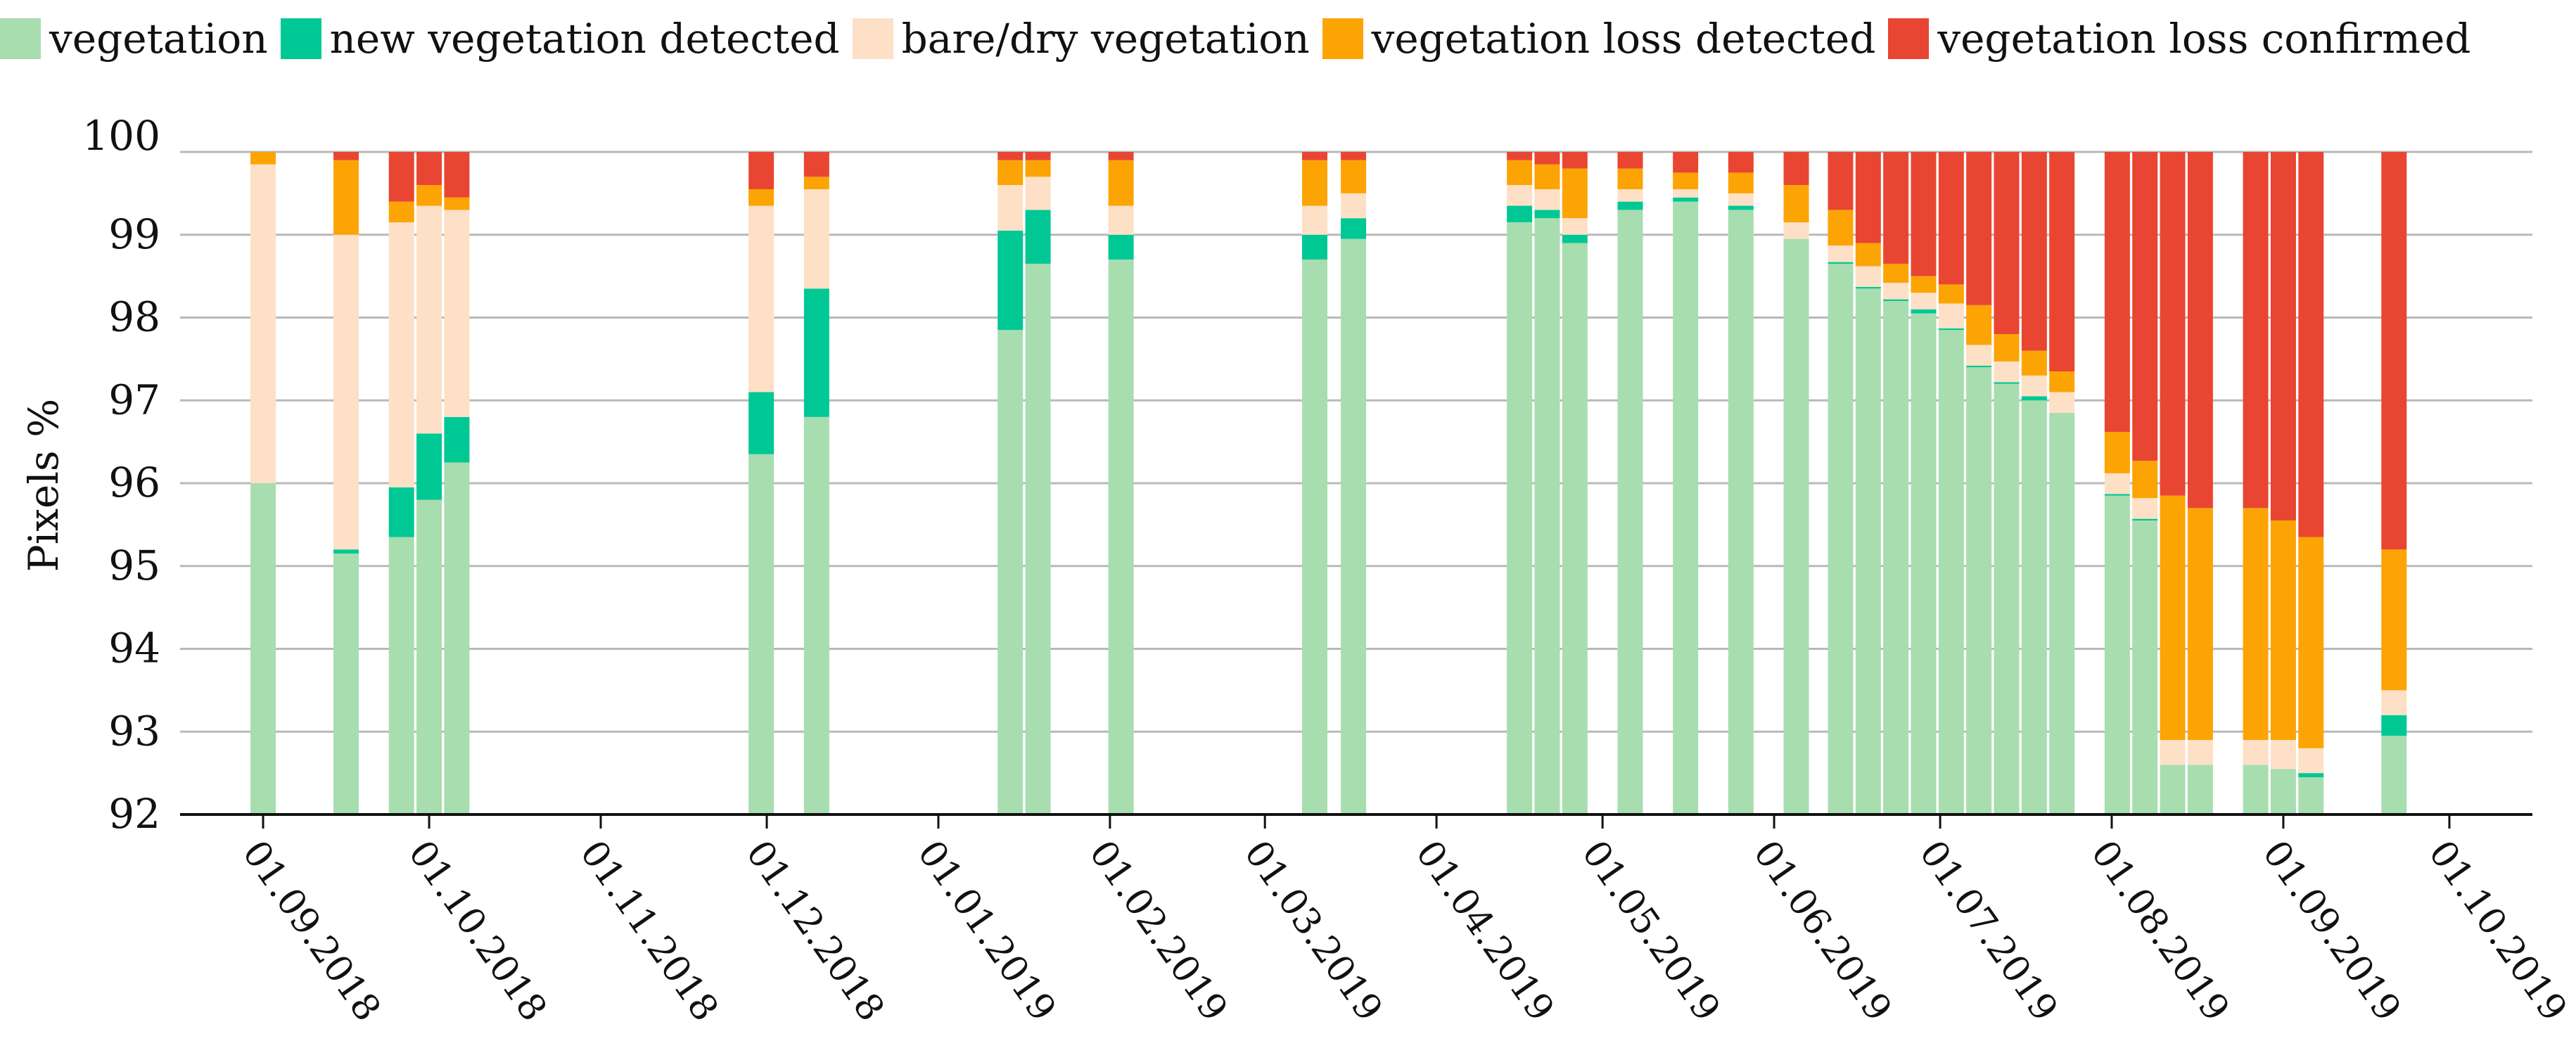 The width and height of the screenshot is (2576, 1048). Describe the element at coordinates (1868, 197) in the screenshot. I see `bar-2019-06-18-vegetation-loss-confirmed` at that location.